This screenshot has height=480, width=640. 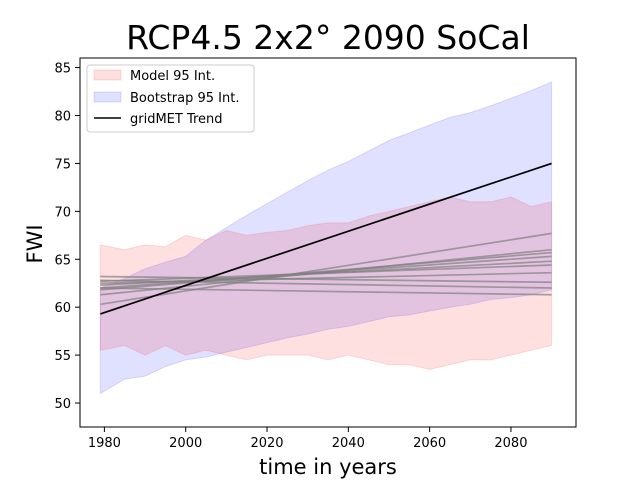 I want to click on legend-label-bootstrap-band: Bootstrap 95 Int., so click(x=184, y=98).